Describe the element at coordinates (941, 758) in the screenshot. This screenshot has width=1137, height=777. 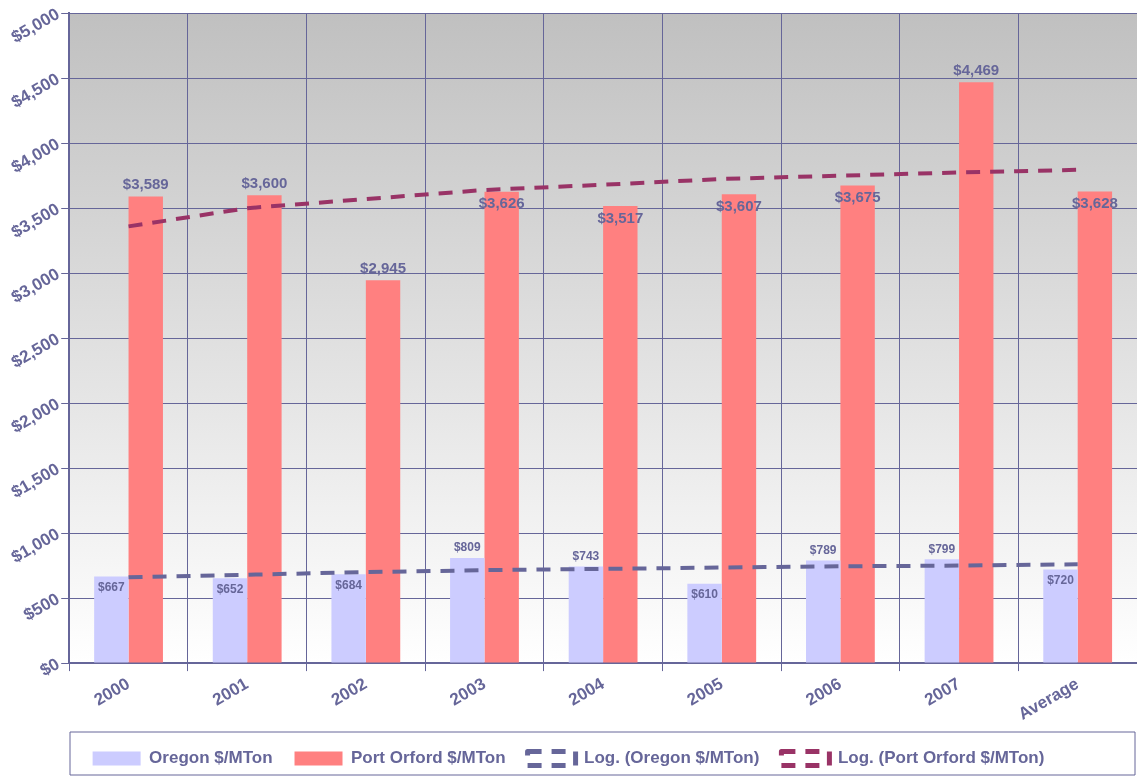
I see `legend-label: Log. (Port Orford $/MTon)` at that location.